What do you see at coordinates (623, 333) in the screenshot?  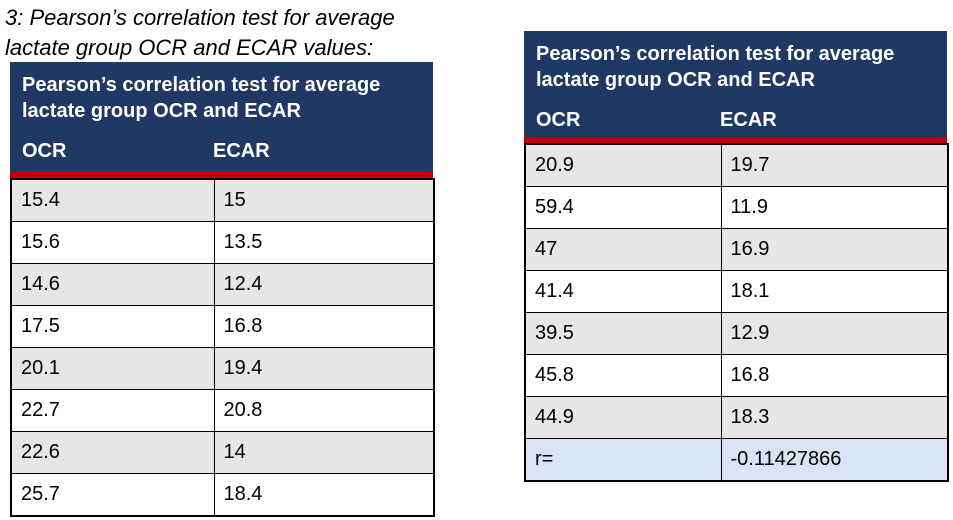 I see `table-cell-ocr: 39.5` at bounding box center [623, 333].